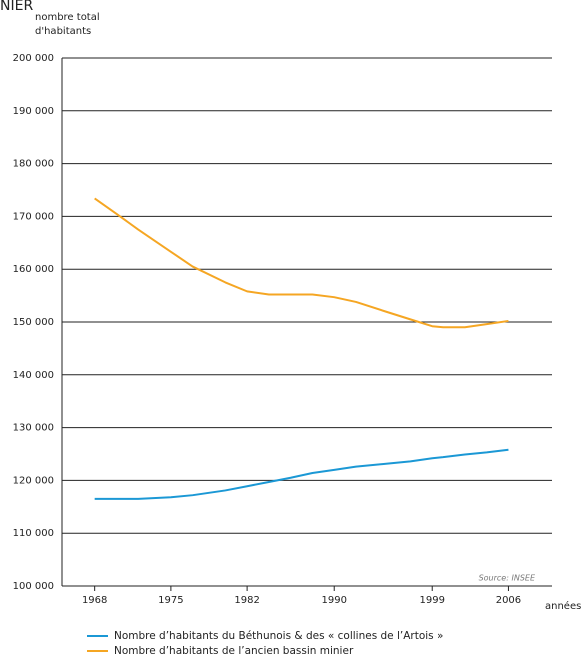 Image resolution: width=587 pixels, height=659 pixels. Describe the element at coordinates (67, 17) in the screenshot. I see `y-axis-label: nombre total` at that location.